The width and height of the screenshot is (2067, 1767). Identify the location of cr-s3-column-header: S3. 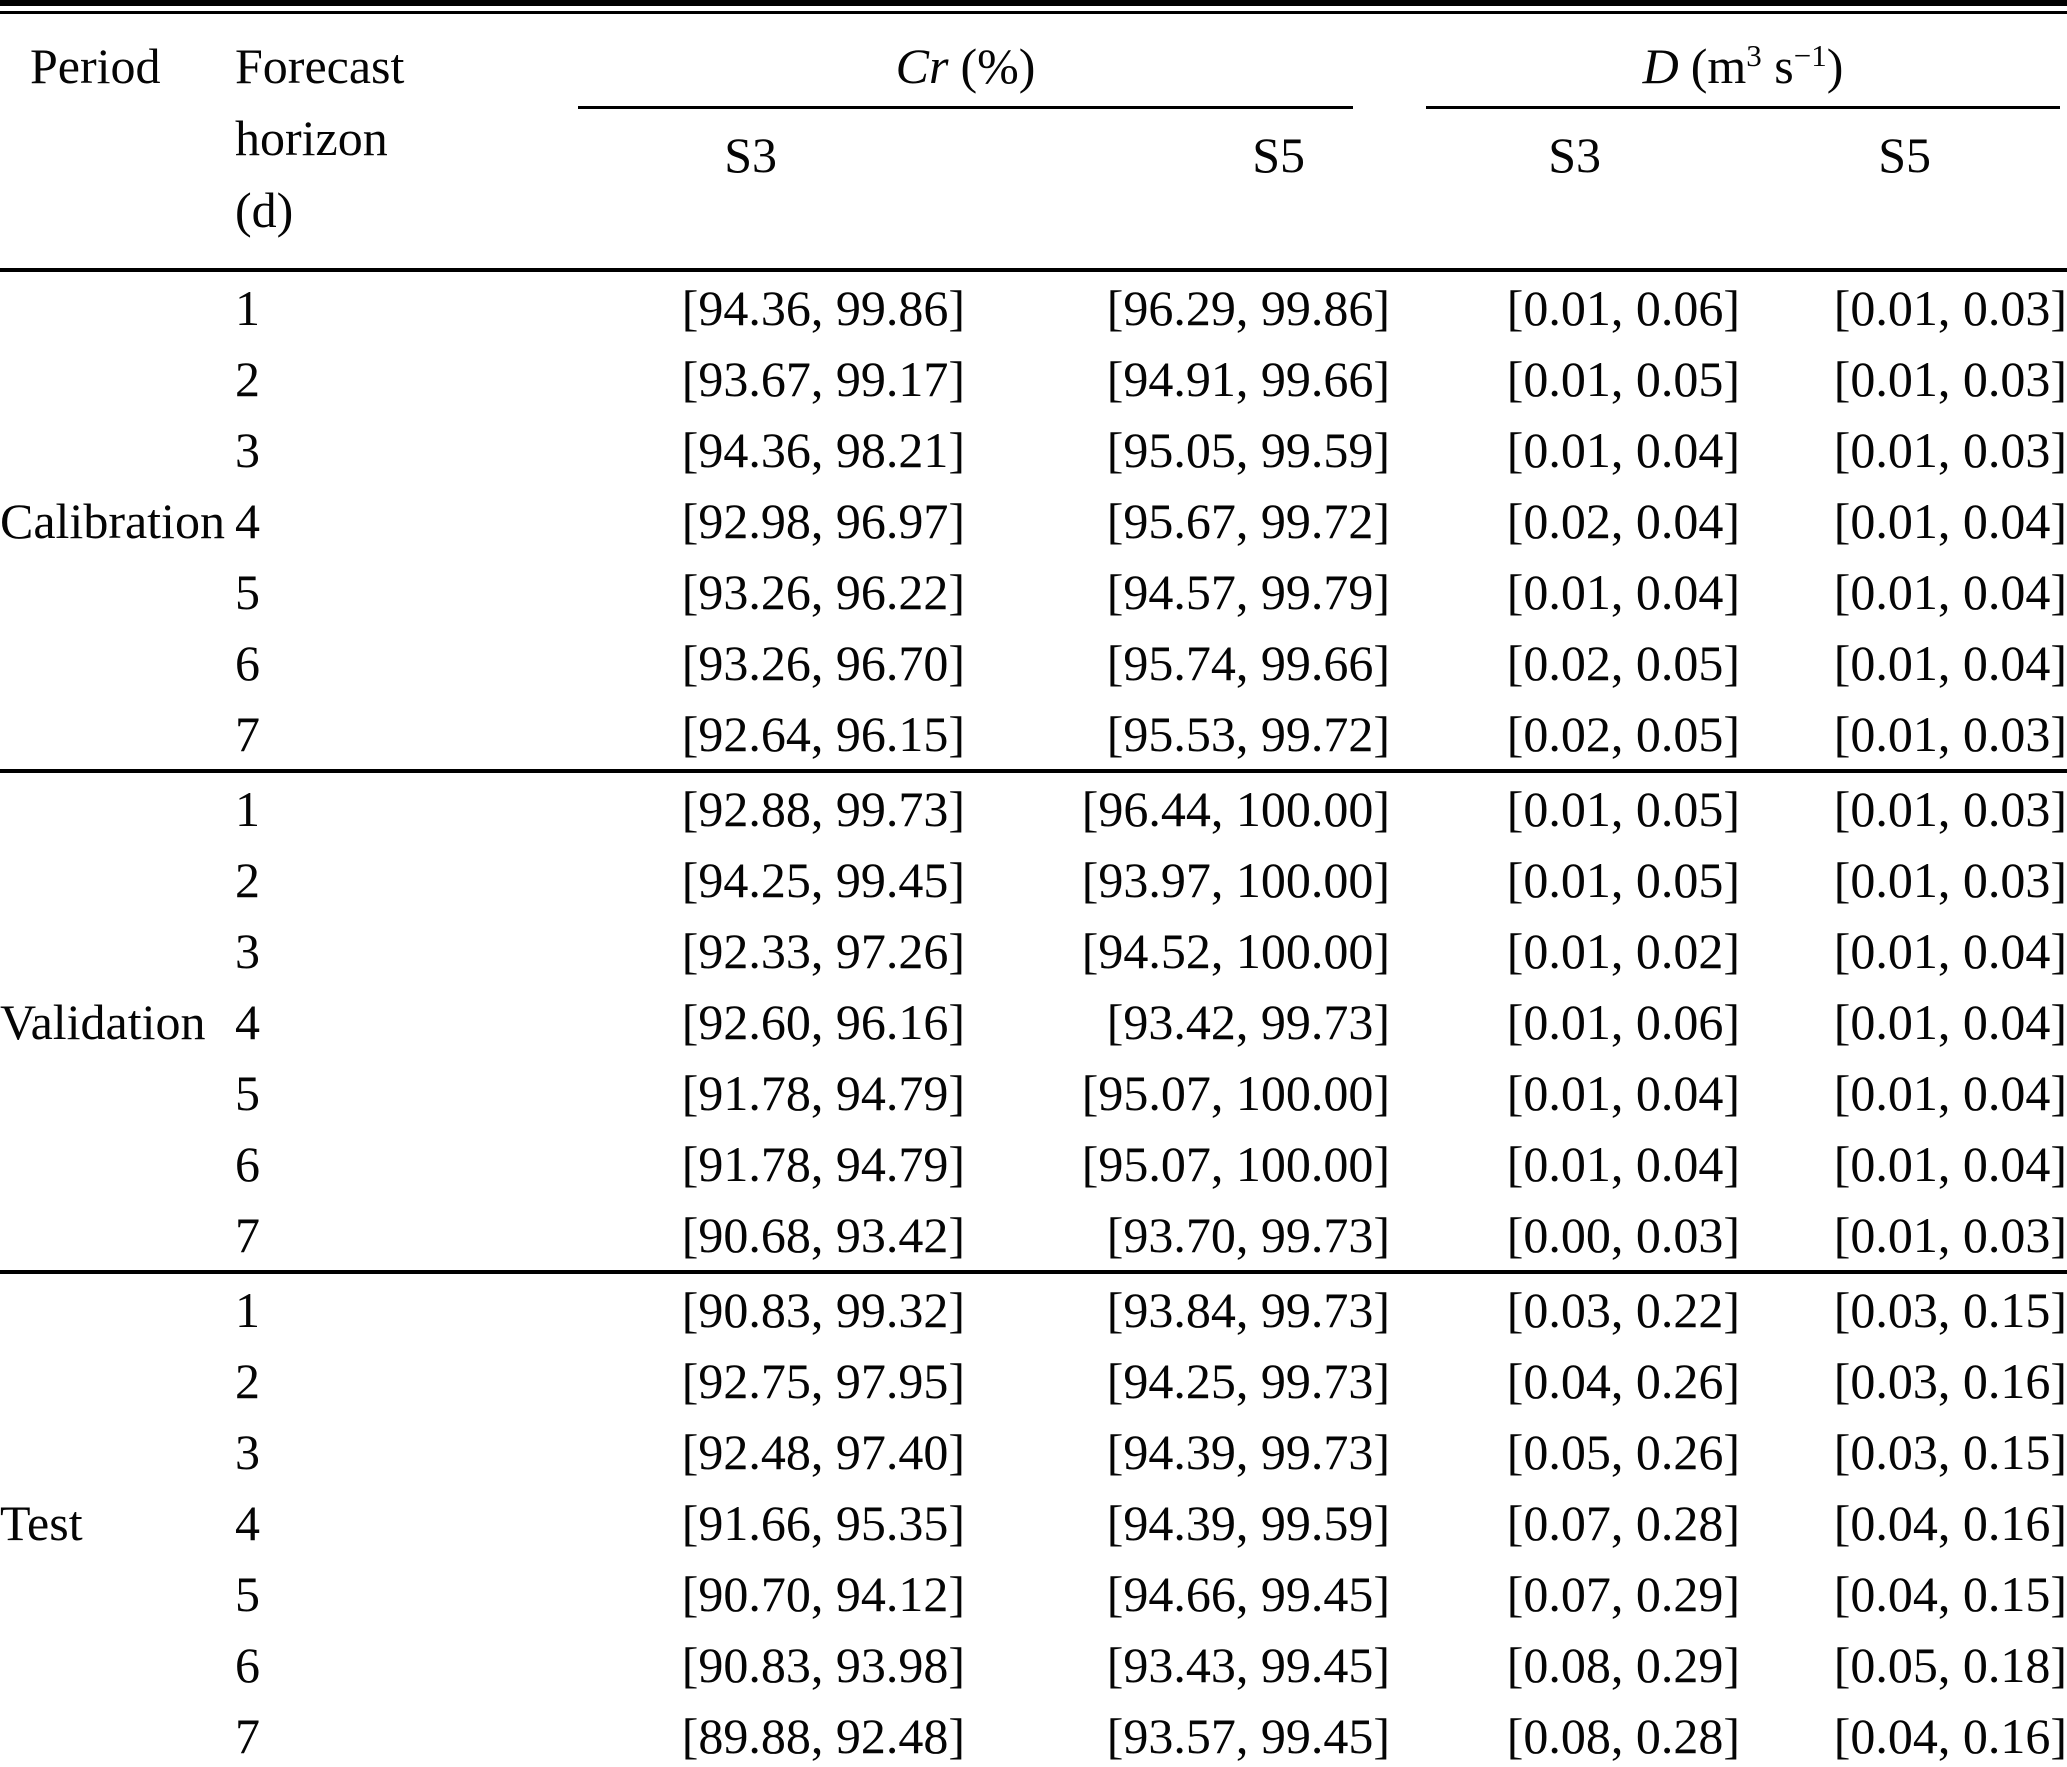
(750, 155).